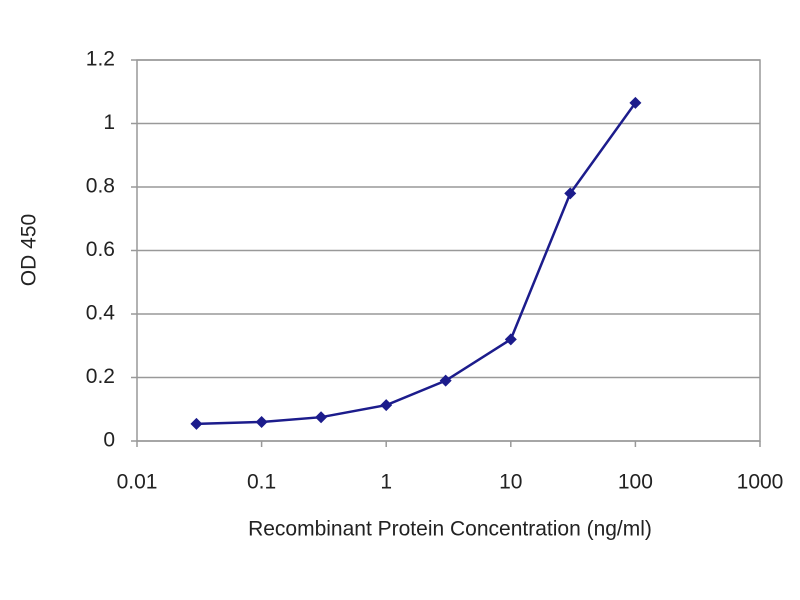 This screenshot has height=600, width=800. What do you see at coordinates (261, 482) in the screenshot?
I see `x-tick-label: 0.1` at bounding box center [261, 482].